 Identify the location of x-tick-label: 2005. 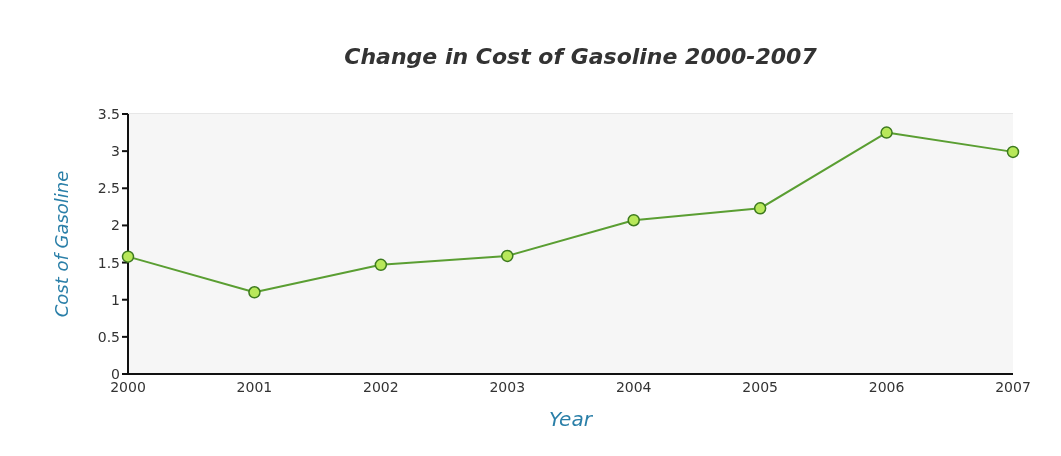
(760, 386).